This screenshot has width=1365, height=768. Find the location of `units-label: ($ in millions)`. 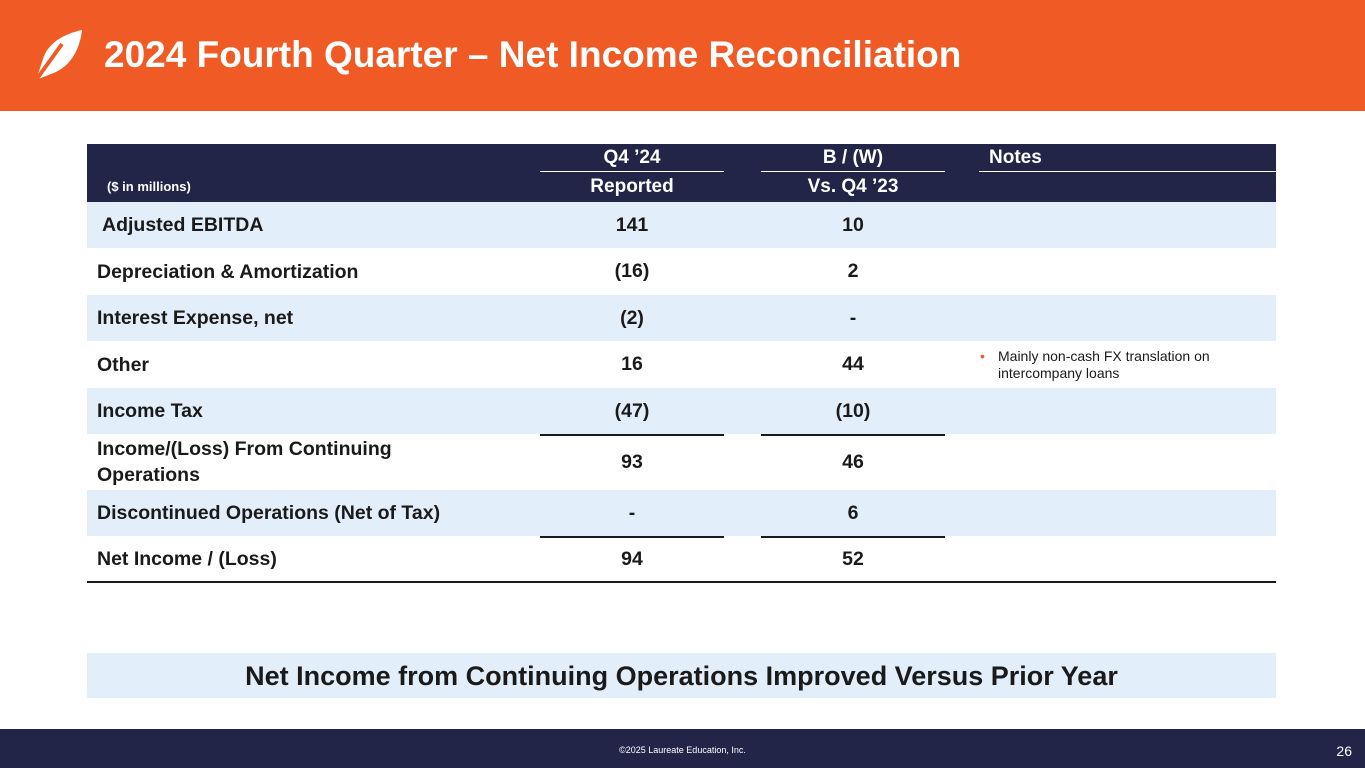

units-label: ($ in millions) is located at coordinates (149, 186).